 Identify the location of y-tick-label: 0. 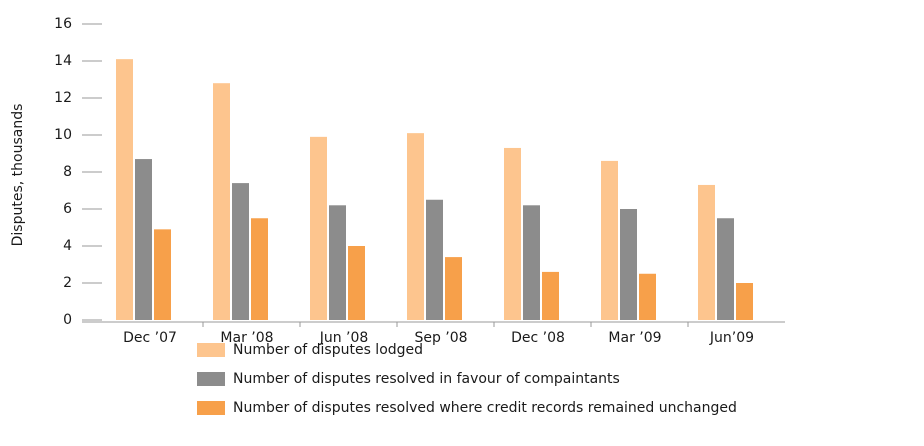
(67, 320).